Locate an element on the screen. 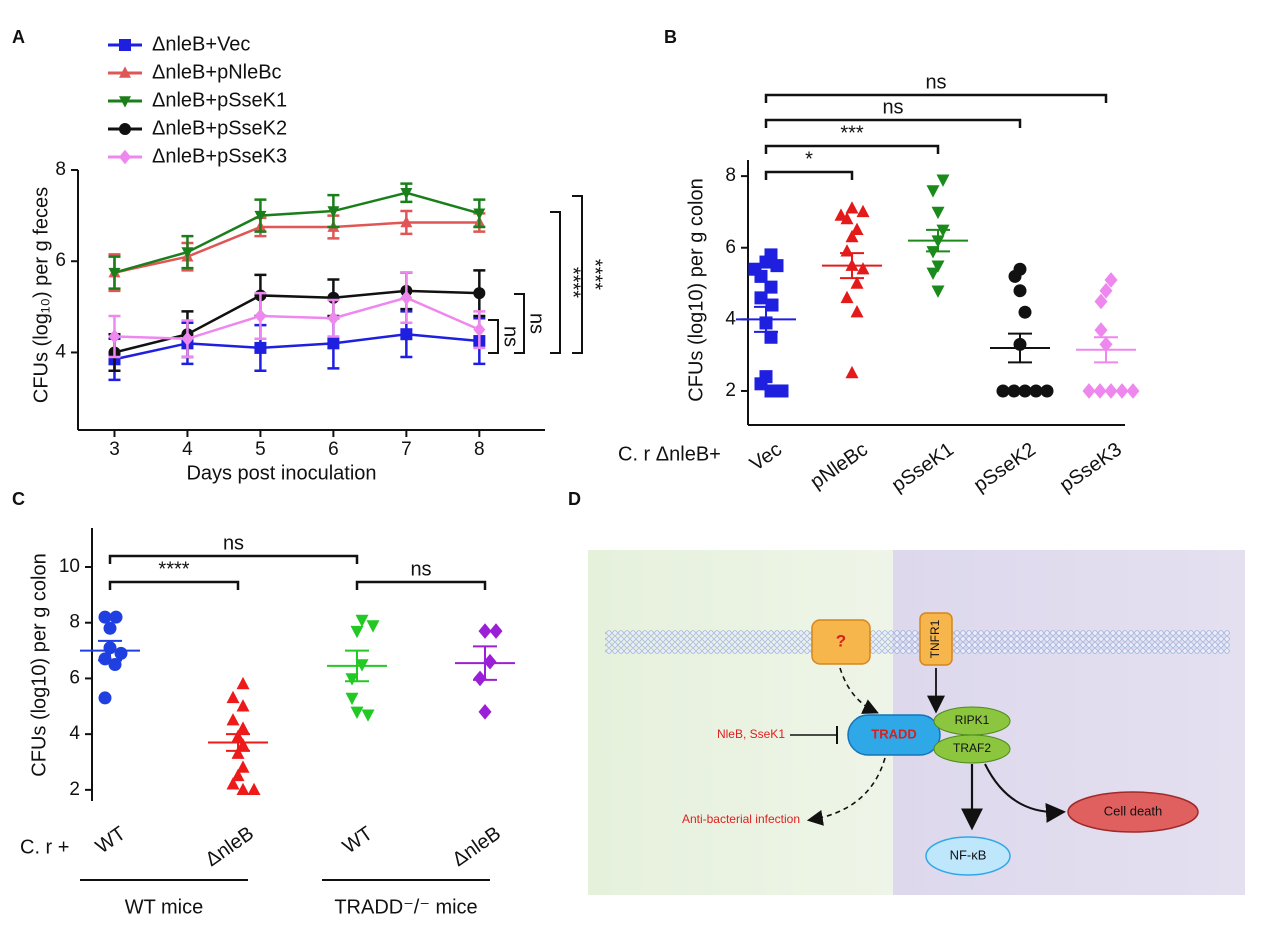 The height and width of the screenshot is (933, 1268). traf2 is located at coordinates (972, 749).